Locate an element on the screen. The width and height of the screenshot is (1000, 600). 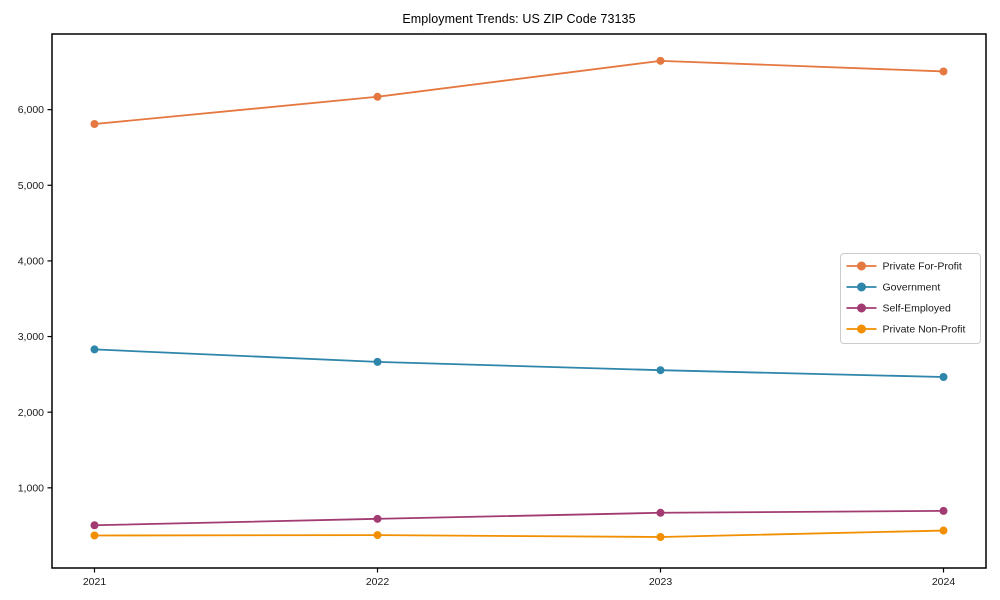
series-private-non-profit is located at coordinates (519, 533).